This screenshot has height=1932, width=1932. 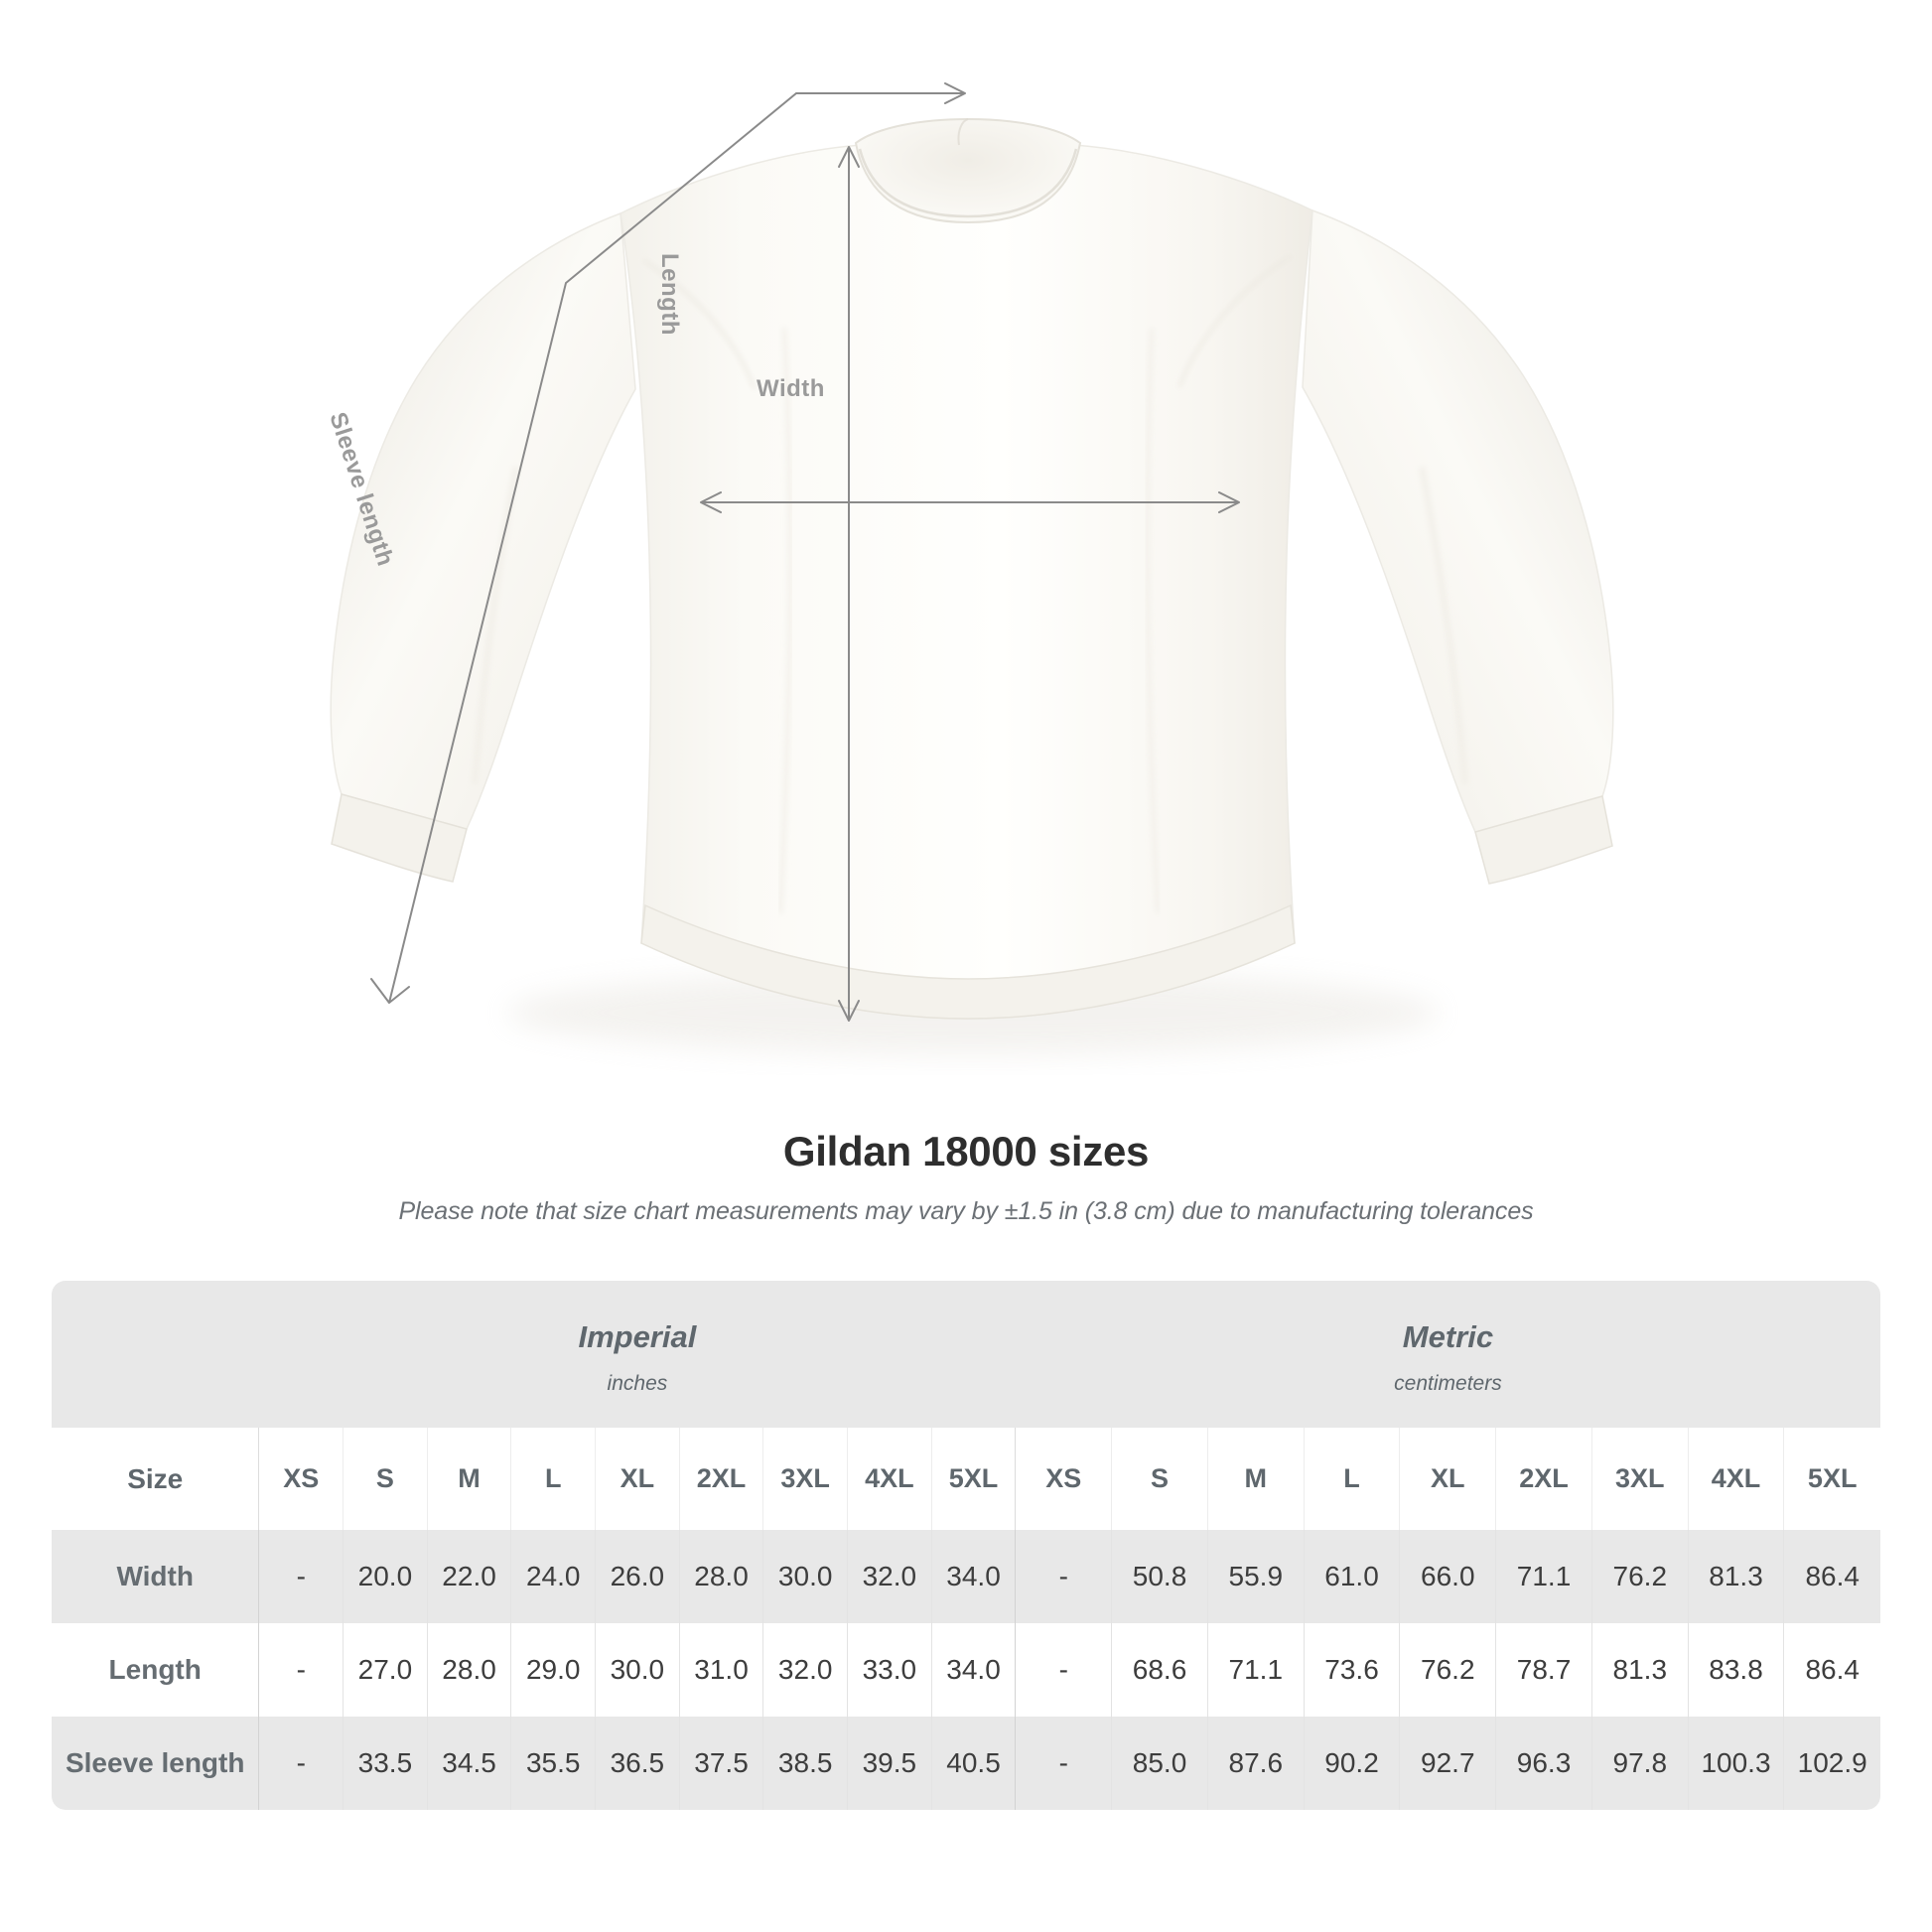 I want to click on size-header-metric-xs: XS, so click(x=1064, y=1479).